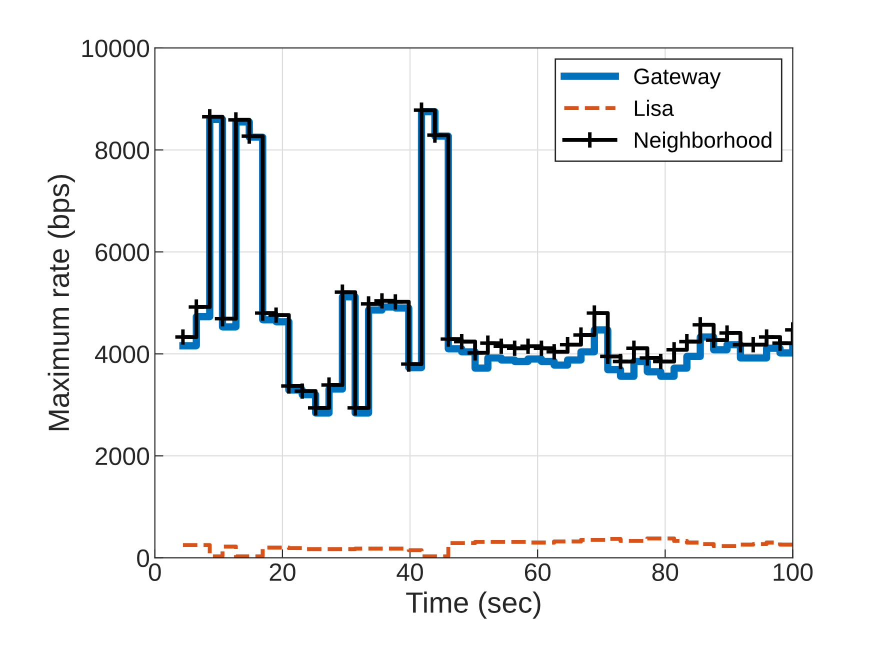  What do you see at coordinates (122, 354) in the screenshot?
I see `y-tick-label: 4000` at bounding box center [122, 354].